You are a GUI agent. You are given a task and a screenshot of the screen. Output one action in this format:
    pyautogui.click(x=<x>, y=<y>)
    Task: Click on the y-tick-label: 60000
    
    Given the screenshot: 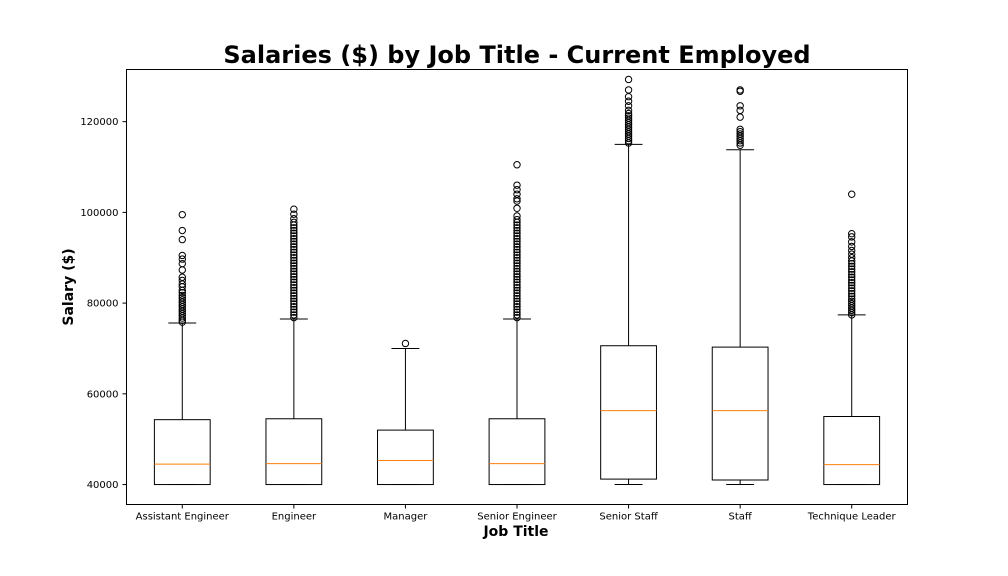 What is the action you would take?
    pyautogui.click(x=103, y=394)
    